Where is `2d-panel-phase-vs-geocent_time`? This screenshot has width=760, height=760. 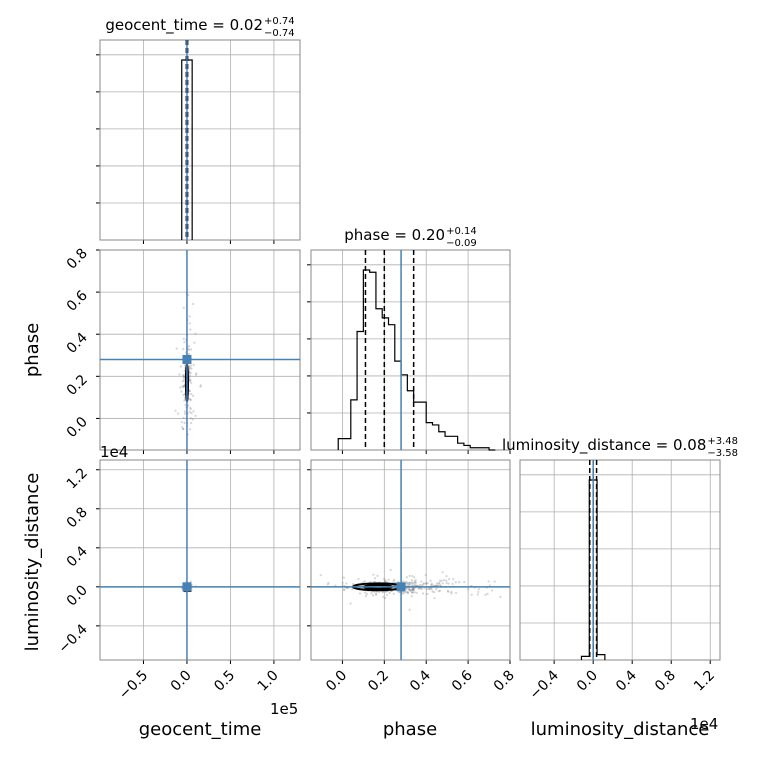 2d-panel-phase-vs-geocent_time is located at coordinates (198, 351).